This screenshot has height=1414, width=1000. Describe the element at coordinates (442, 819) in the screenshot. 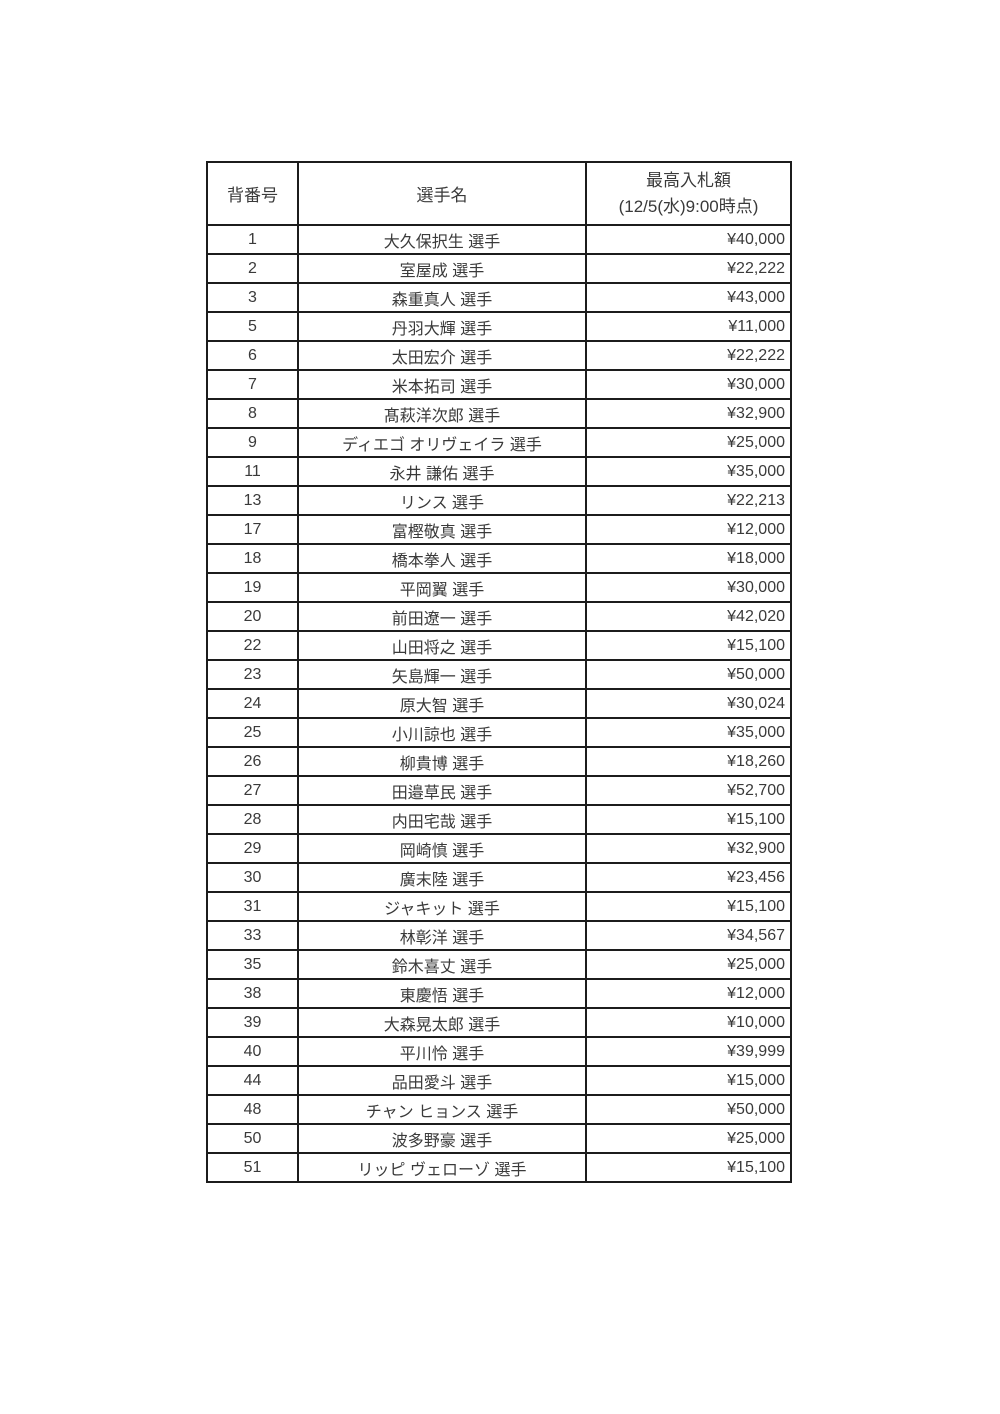

I see `player-name-cell: 内田宅哉 選手` at that location.